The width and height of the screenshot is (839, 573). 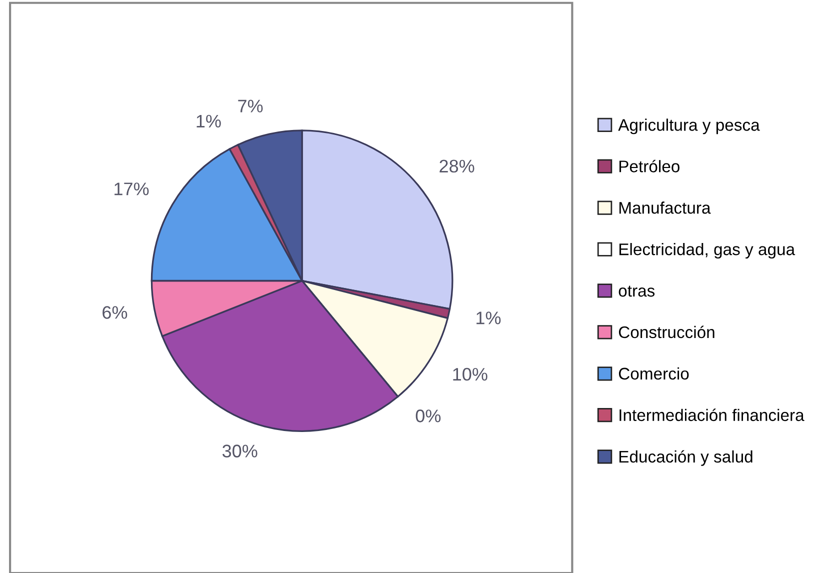 What do you see at coordinates (470, 374) in the screenshot?
I see `data-label: 10%` at bounding box center [470, 374].